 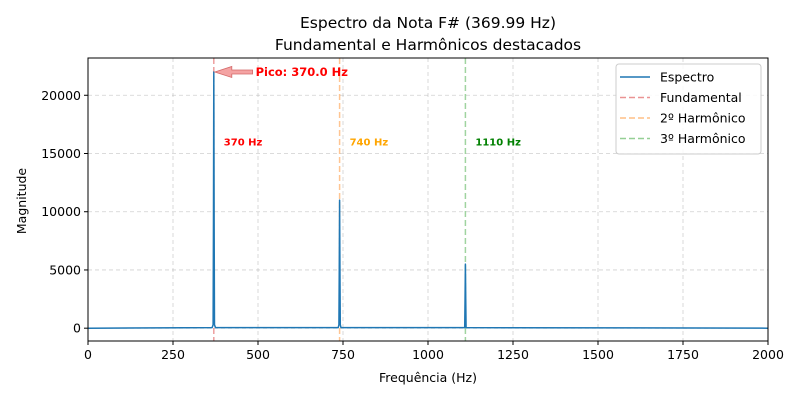 I want to click on x-tick-label: 1500, so click(x=598, y=354).